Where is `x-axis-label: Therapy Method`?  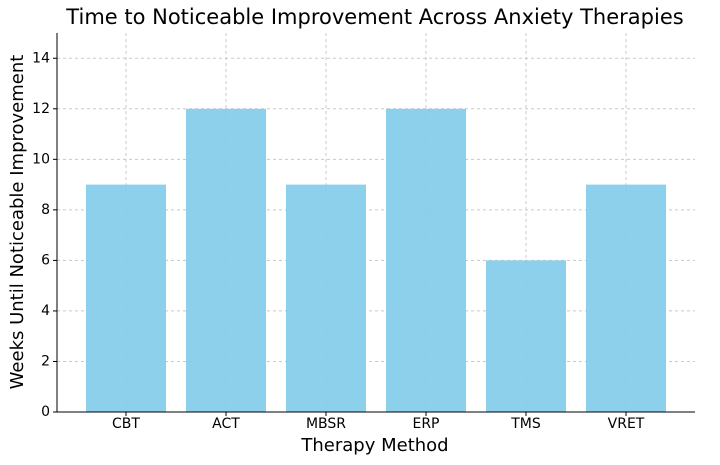
x-axis-label: Therapy Method is located at coordinates (374, 445).